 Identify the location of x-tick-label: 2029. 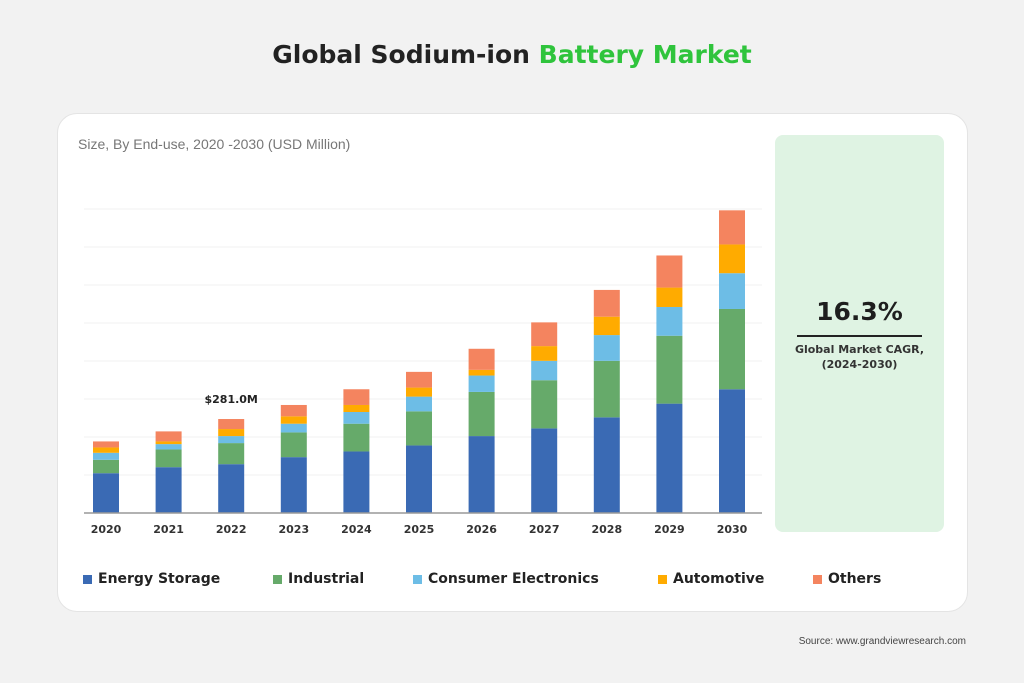
(669, 529).